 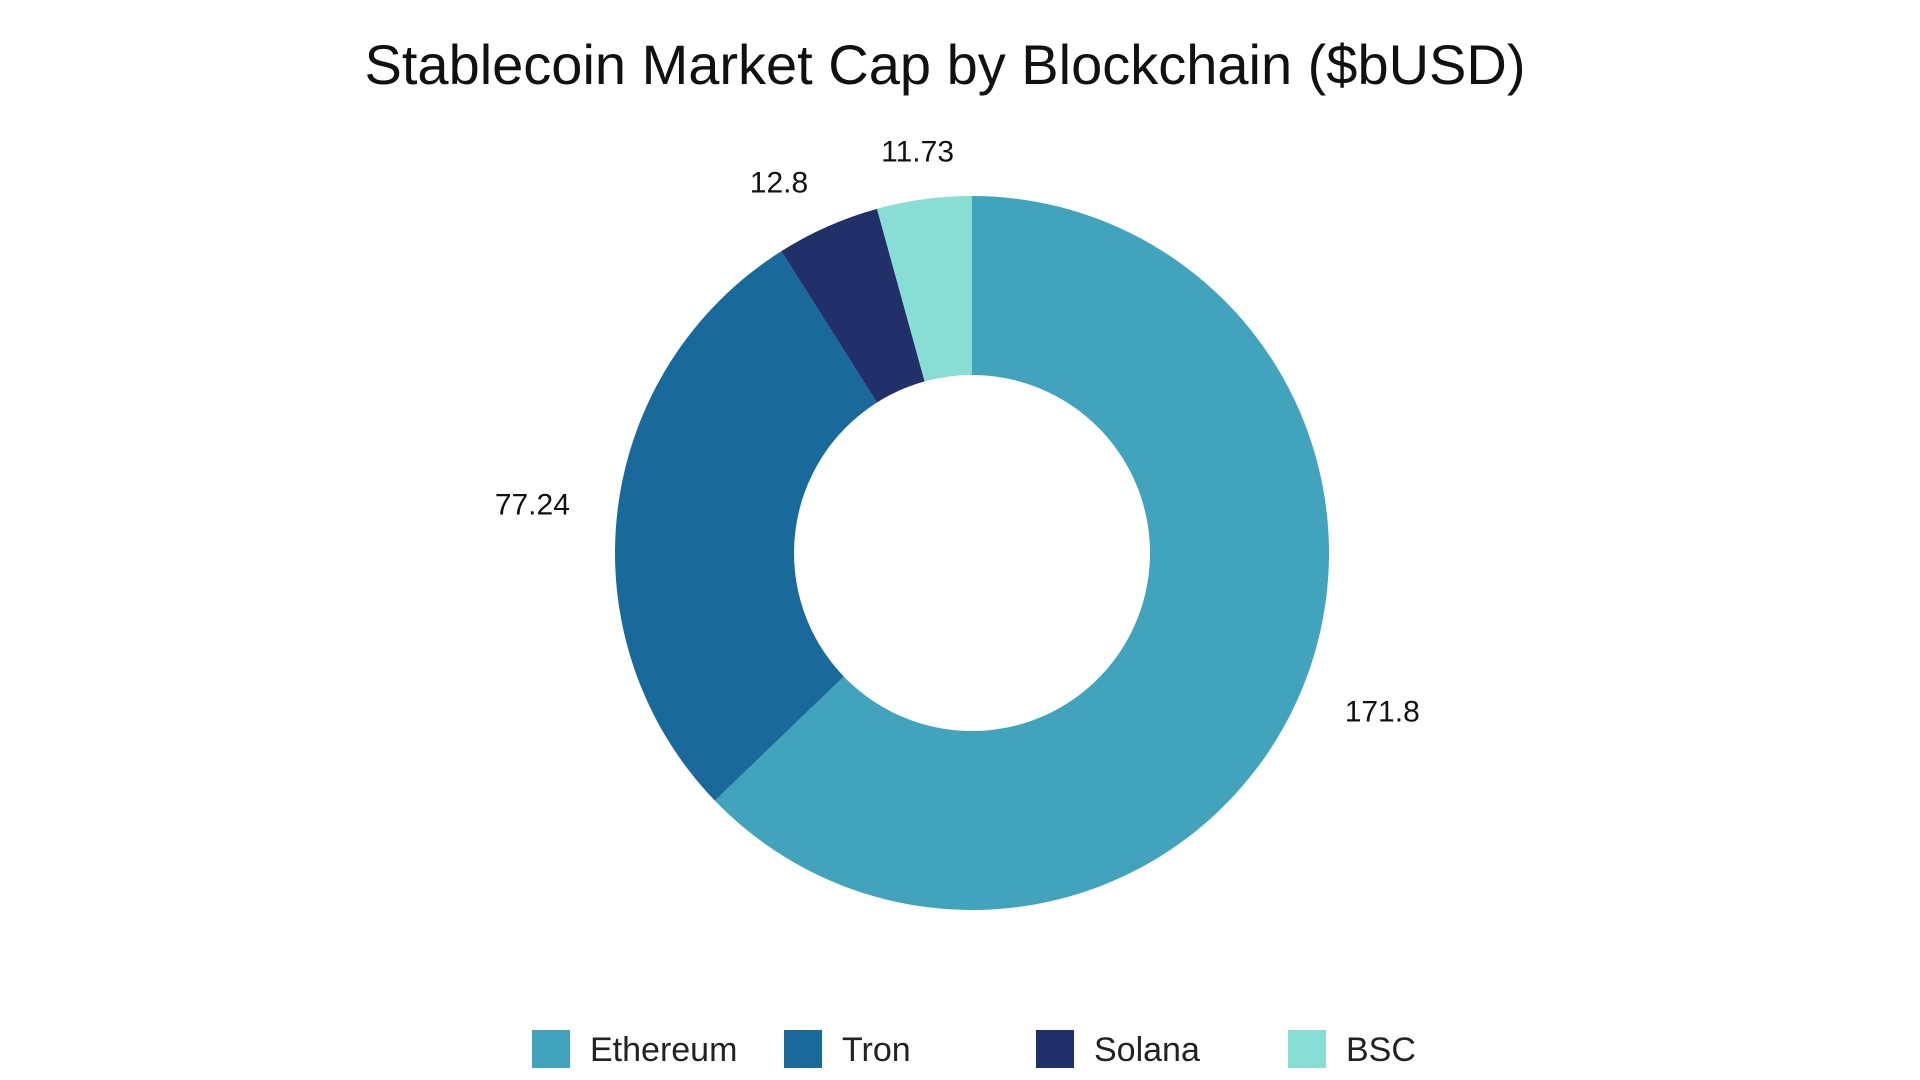 What do you see at coordinates (1382, 712) in the screenshot?
I see `value-label-ethereum: 171.8` at bounding box center [1382, 712].